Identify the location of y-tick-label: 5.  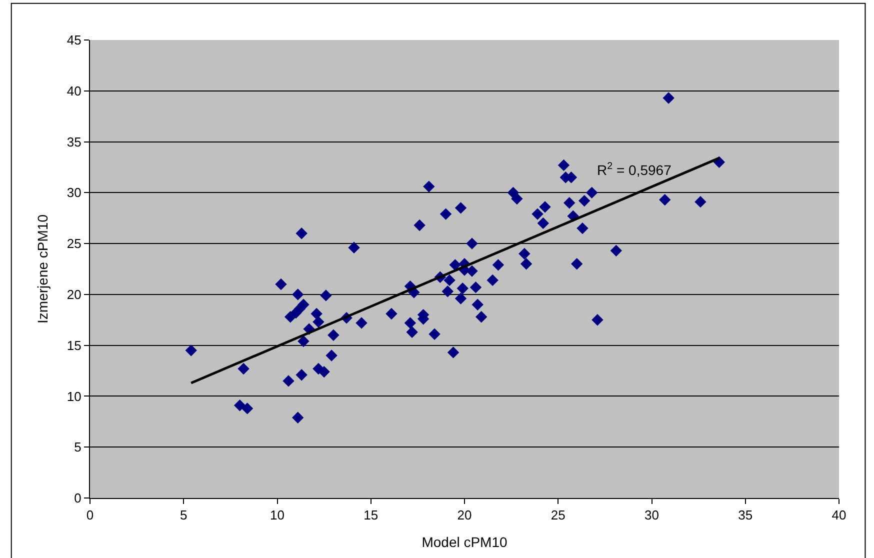
(78, 447).